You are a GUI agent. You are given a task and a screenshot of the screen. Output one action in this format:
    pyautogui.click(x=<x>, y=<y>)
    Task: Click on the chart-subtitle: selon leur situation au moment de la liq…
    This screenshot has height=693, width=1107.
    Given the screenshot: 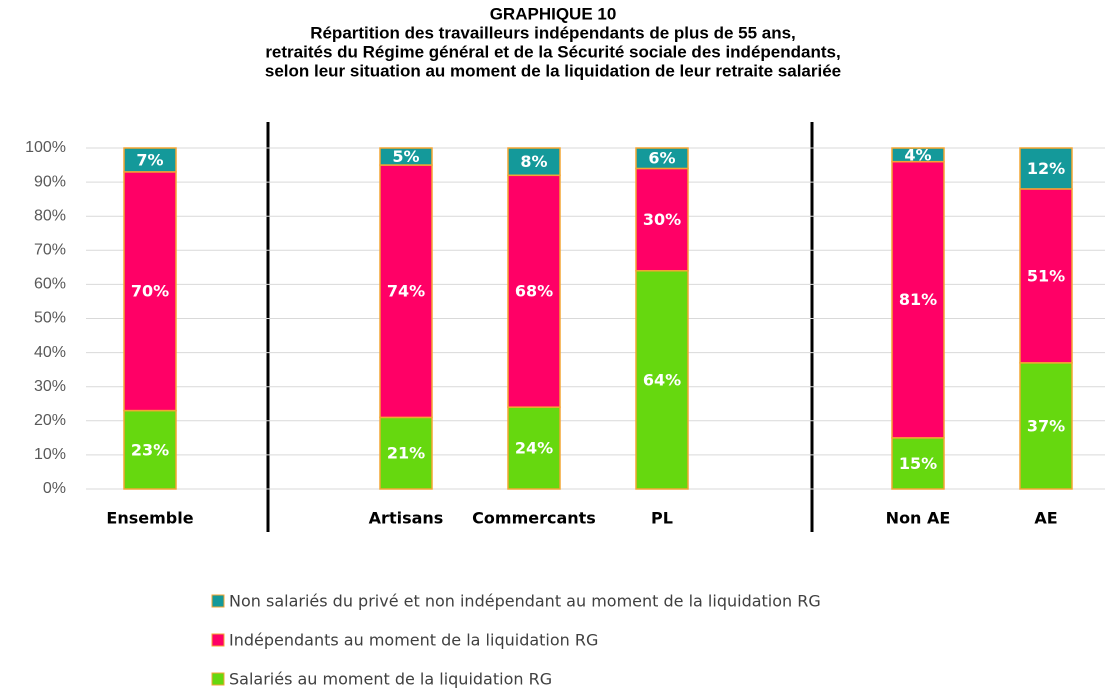 What is the action you would take?
    pyautogui.click(x=553, y=70)
    